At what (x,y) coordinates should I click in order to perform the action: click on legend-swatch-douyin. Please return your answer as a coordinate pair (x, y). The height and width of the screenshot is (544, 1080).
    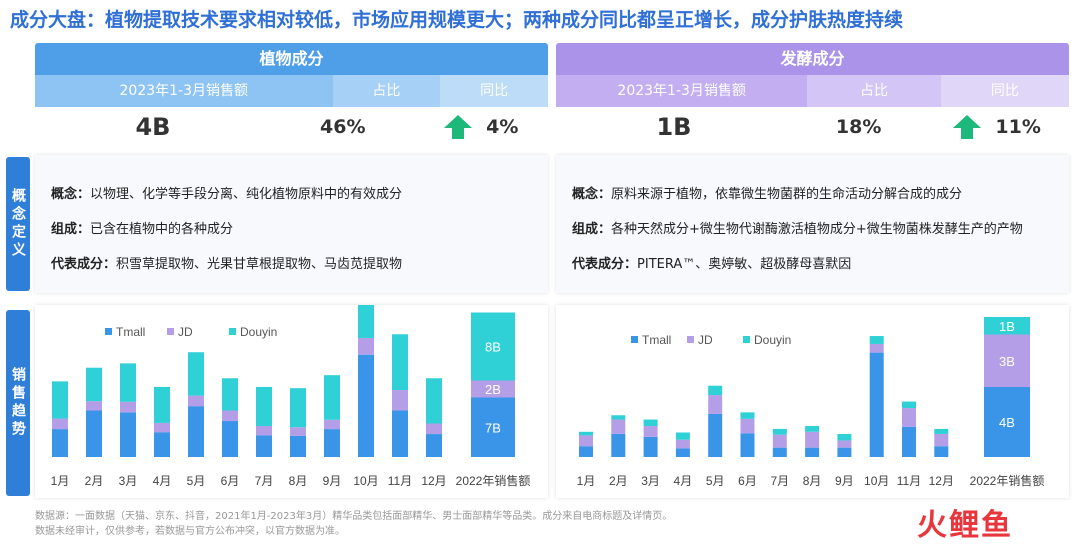
    Looking at the image, I should click on (232, 331).